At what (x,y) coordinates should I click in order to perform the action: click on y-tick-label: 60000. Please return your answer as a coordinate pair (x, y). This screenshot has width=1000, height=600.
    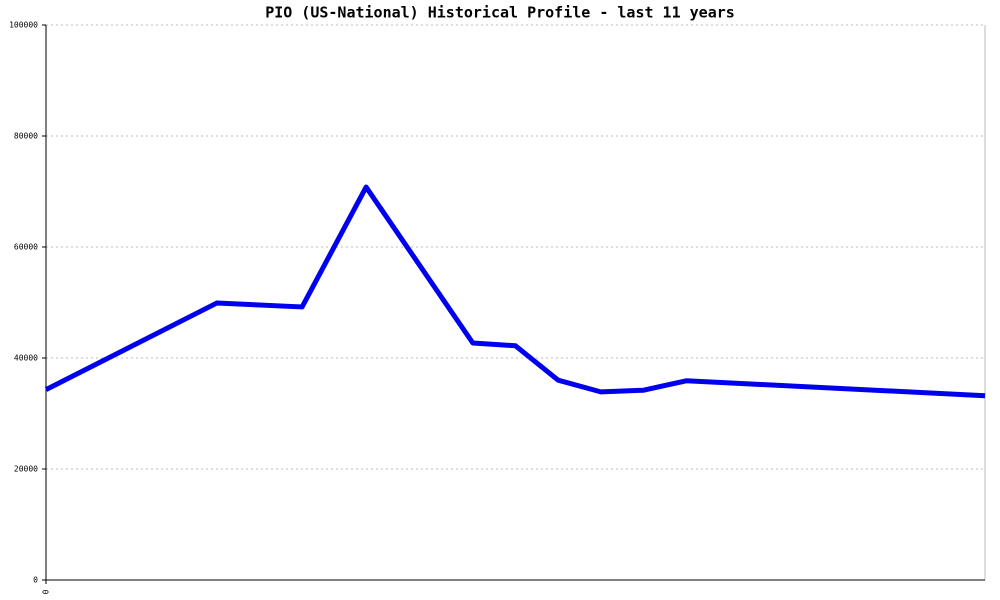
    Looking at the image, I should click on (26, 247).